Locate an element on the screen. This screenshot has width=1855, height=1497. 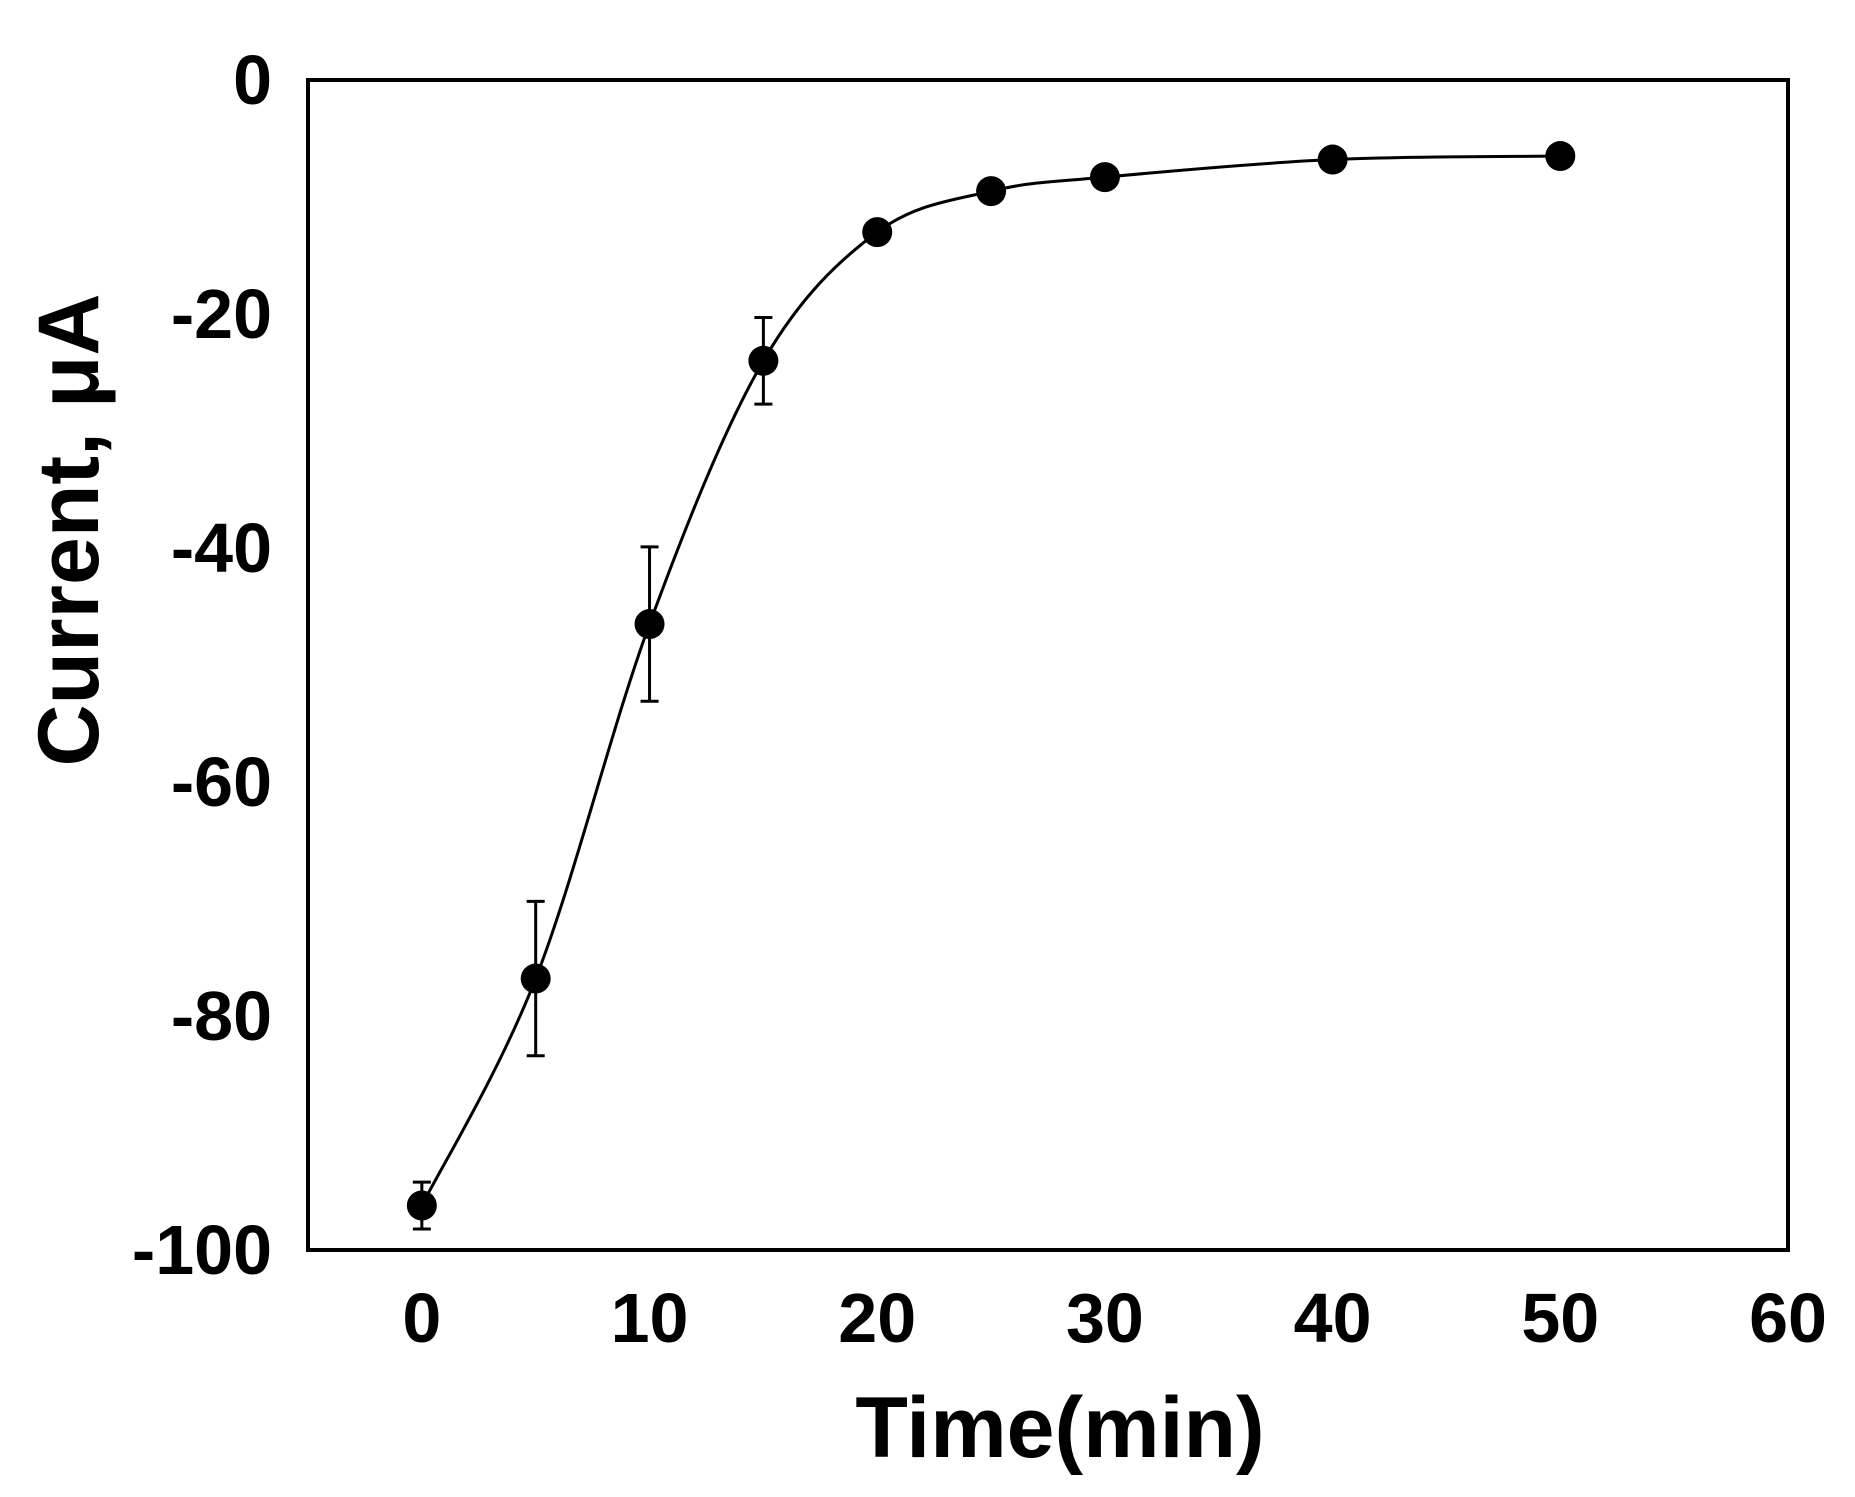
y-tick-label: -80 is located at coordinates (221, 1016).